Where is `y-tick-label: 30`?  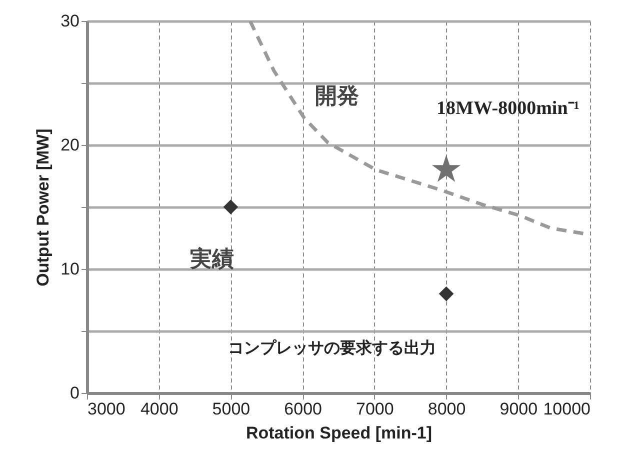
y-tick-label: 30 is located at coordinates (70, 21).